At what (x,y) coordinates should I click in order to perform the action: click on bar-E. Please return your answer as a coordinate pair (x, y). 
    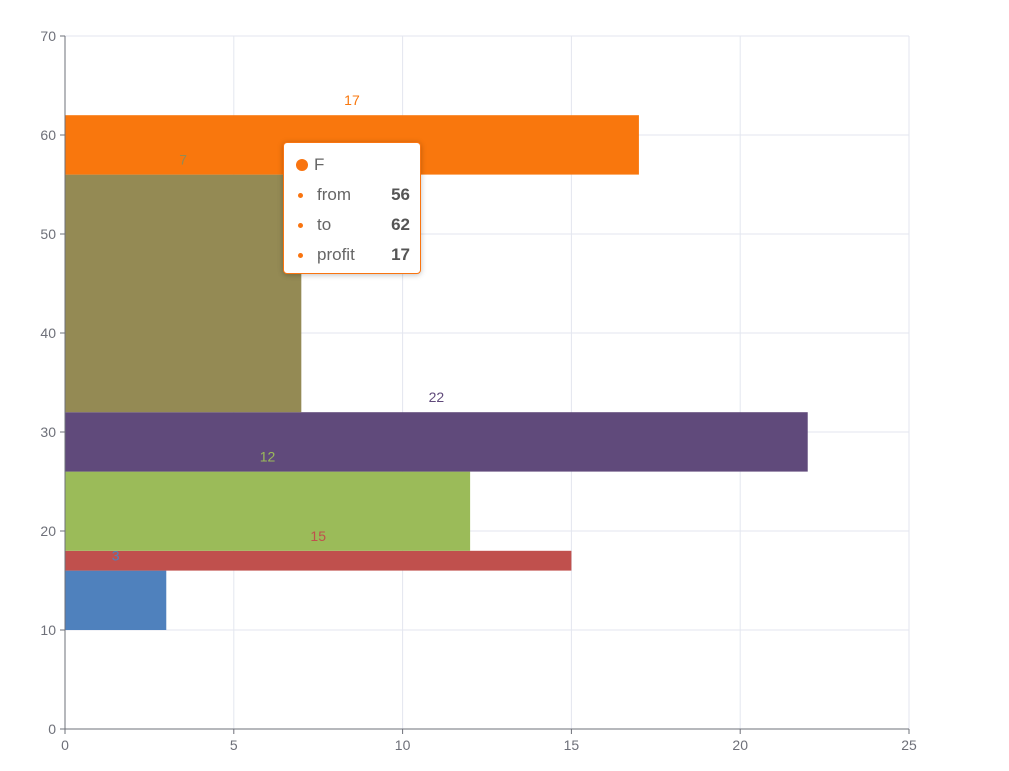
    Looking at the image, I should click on (183, 293).